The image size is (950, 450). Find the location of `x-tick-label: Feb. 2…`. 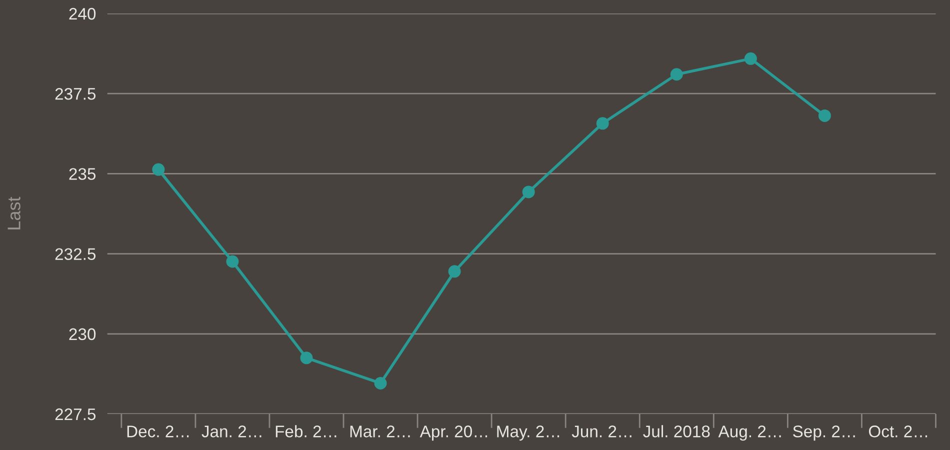

x-tick-label: Feb. 2… is located at coordinates (306, 431).